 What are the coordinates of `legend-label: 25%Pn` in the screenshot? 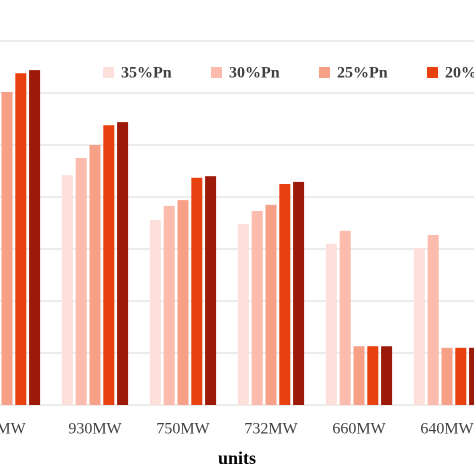 It's located at (362, 73).